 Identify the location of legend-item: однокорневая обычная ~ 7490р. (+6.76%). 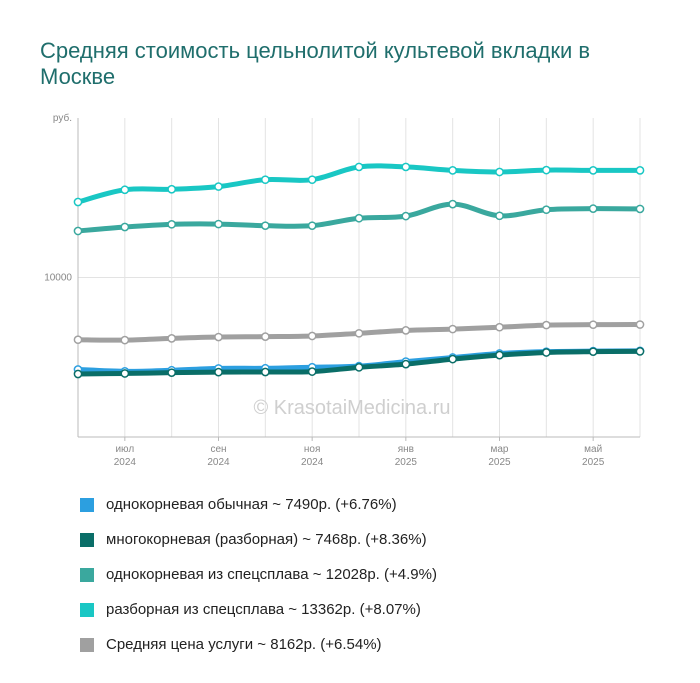
(360, 504).